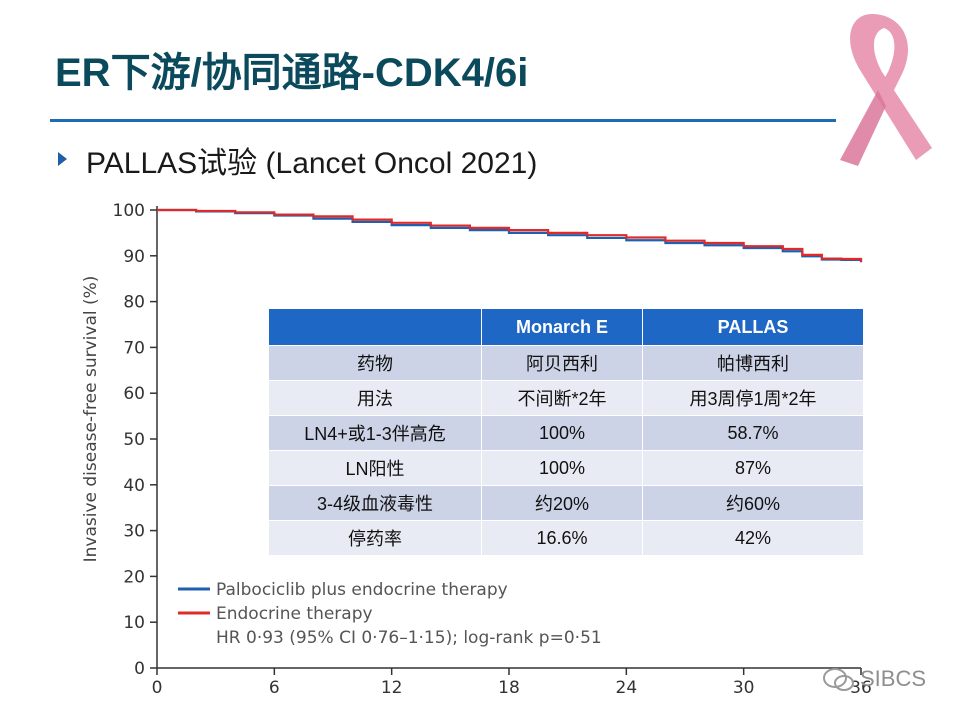 This screenshot has width=960, height=720. Describe the element at coordinates (134, 486) in the screenshot. I see `y-tick-label: 40` at that location.